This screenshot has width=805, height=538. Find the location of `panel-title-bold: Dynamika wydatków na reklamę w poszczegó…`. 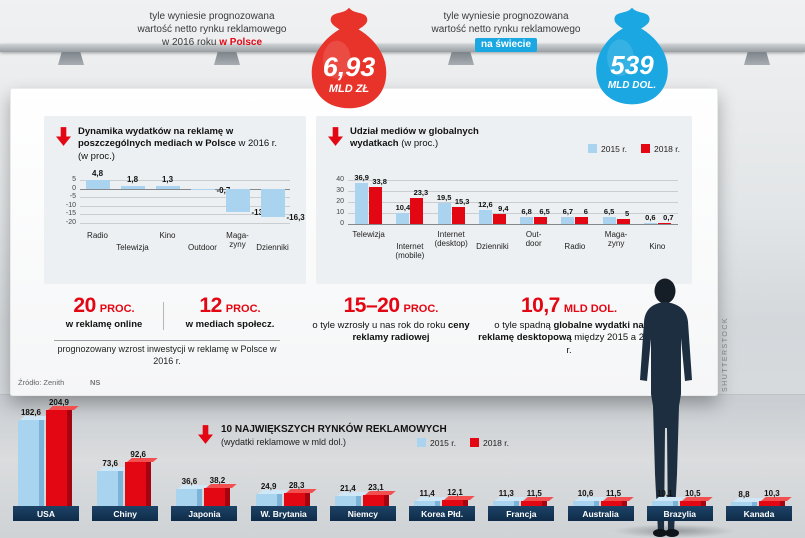

panel-title-bold: Dynamika wydatków na reklamę w poszczegó… is located at coordinates (157, 138).